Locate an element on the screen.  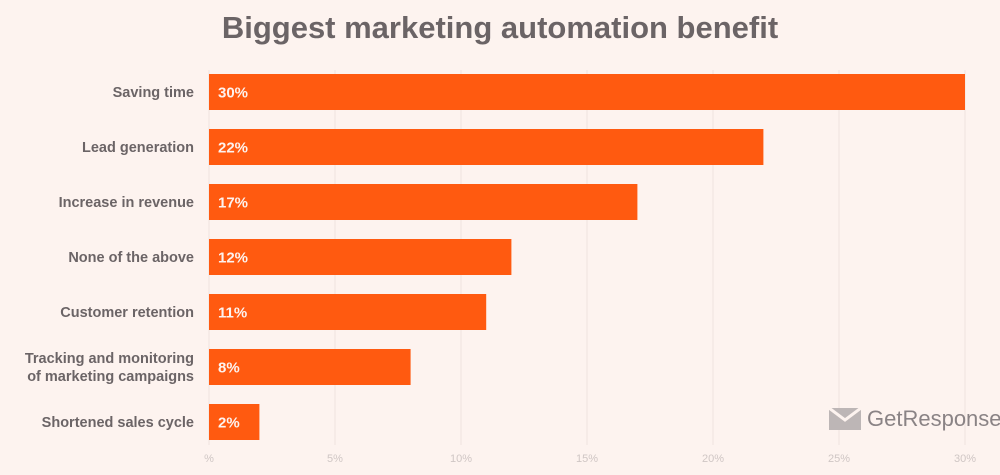
getresponse-logo: GetResponse is located at coordinates (914, 419).